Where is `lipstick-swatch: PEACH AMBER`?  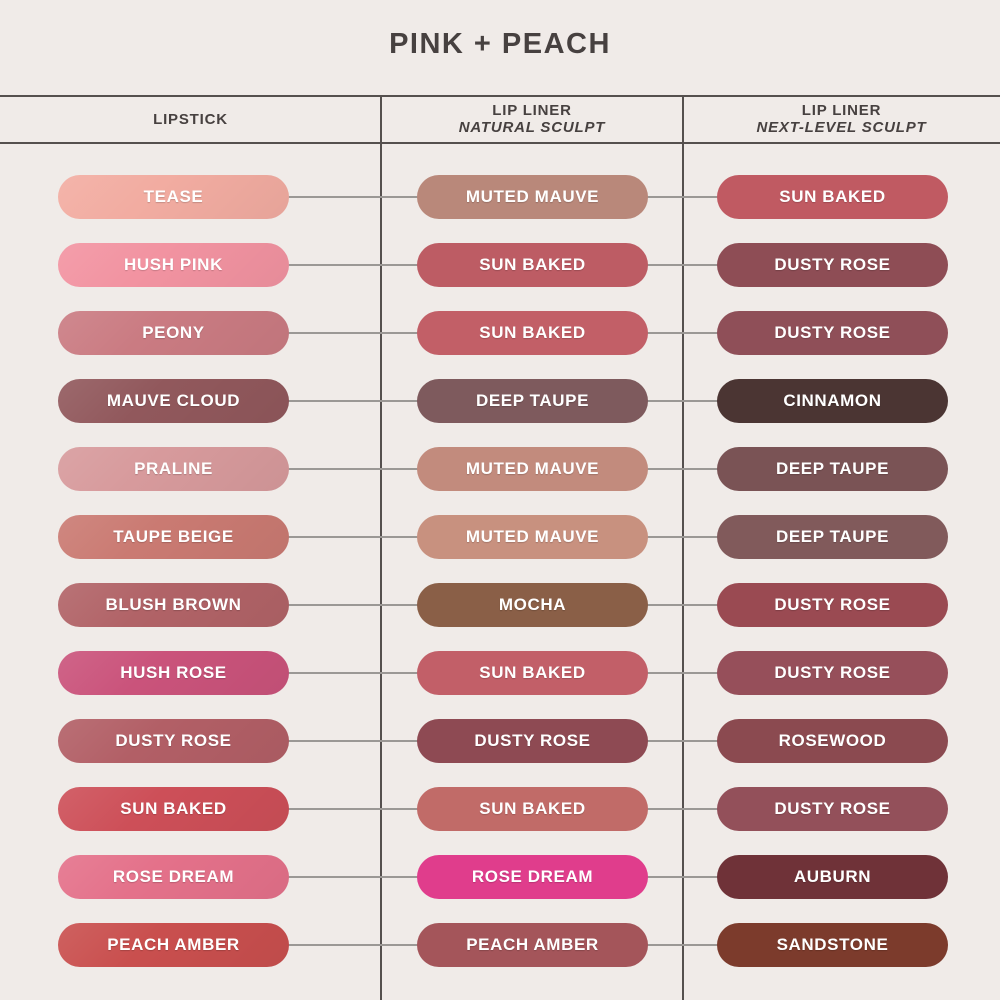
lipstick-swatch: PEACH AMBER is located at coordinates (173, 945).